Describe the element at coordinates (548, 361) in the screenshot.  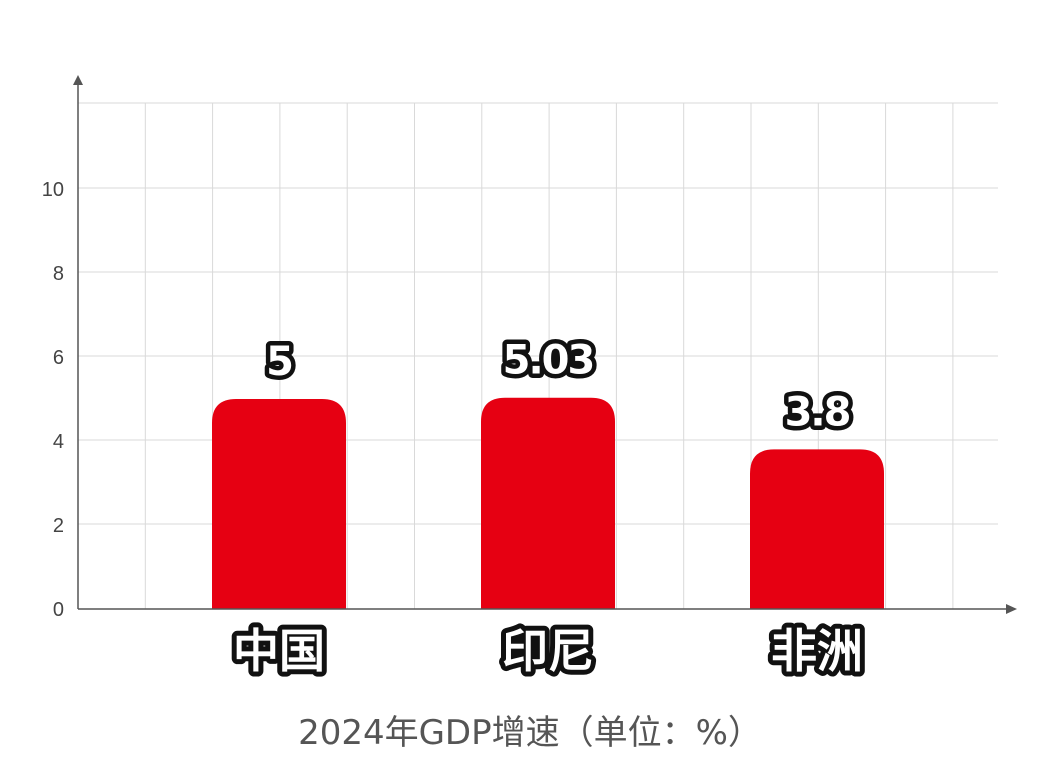
I see `data-label: 5.03` at that location.